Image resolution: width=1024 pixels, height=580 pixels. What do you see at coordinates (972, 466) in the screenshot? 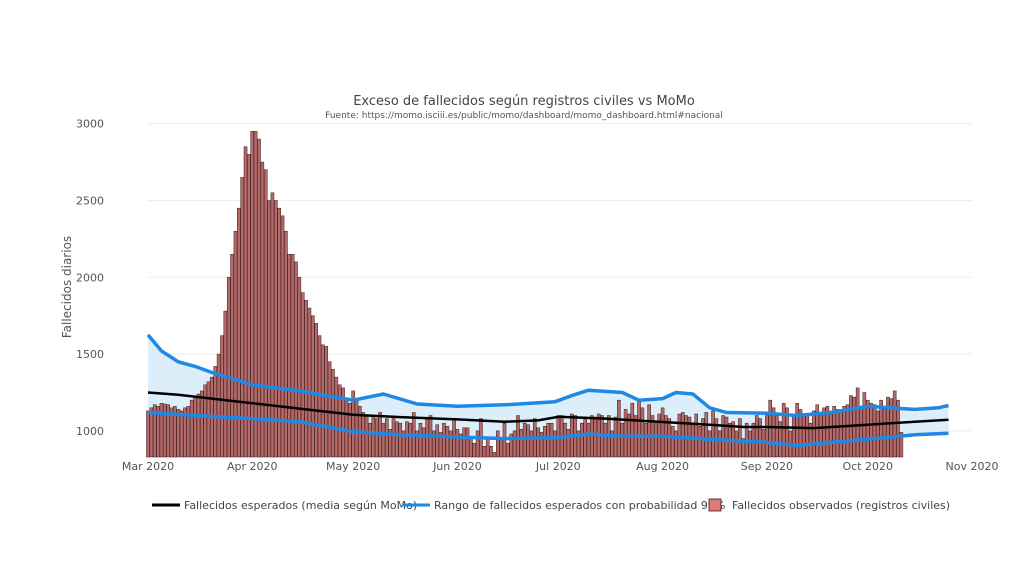
I see `x-tick-label: Nov 2020` at bounding box center [972, 466].